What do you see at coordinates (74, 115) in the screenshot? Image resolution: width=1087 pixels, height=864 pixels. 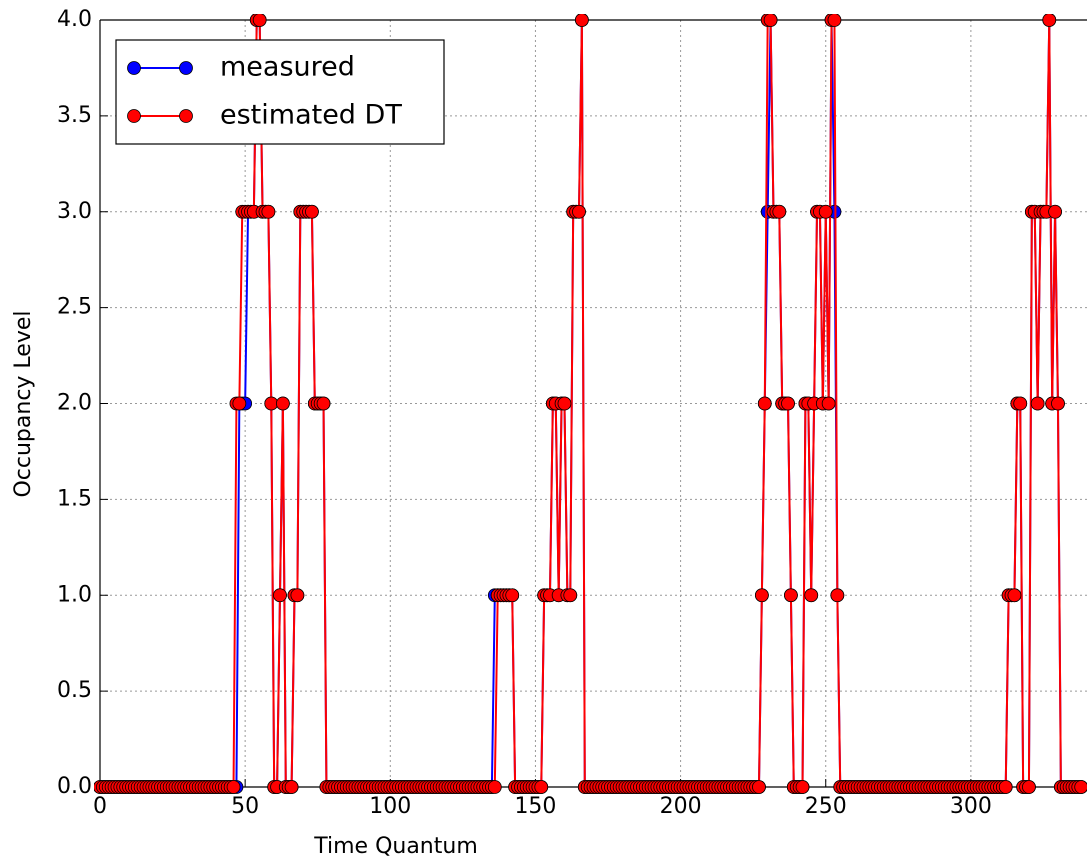 I see `y-tick-label: 3.5` at bounding box center [74, 115].